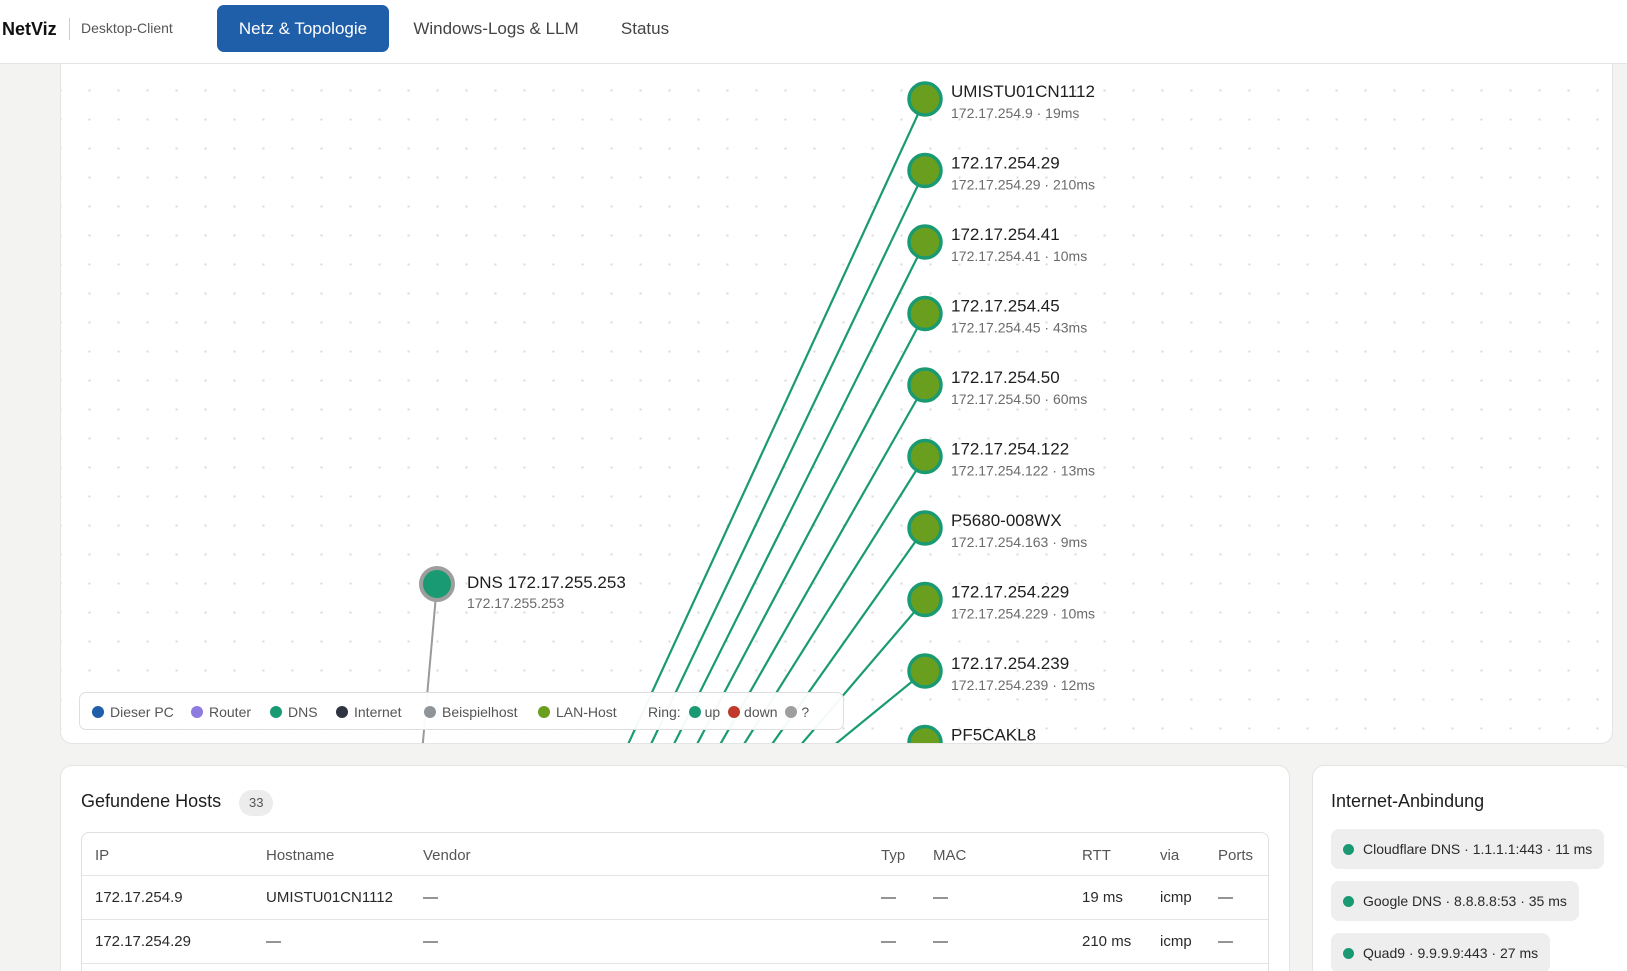 The image size is (1627, 971). I want to click on node-host-title: 172.17.254.29, so click(1005, 163).